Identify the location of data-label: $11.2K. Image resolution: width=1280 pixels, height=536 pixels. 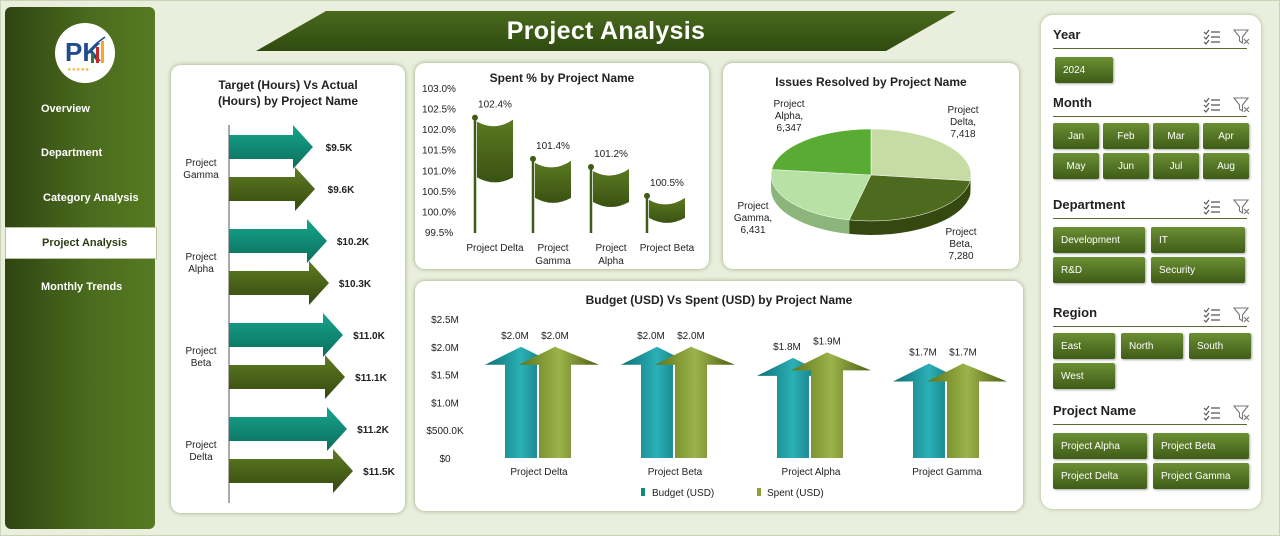
(373, 430).